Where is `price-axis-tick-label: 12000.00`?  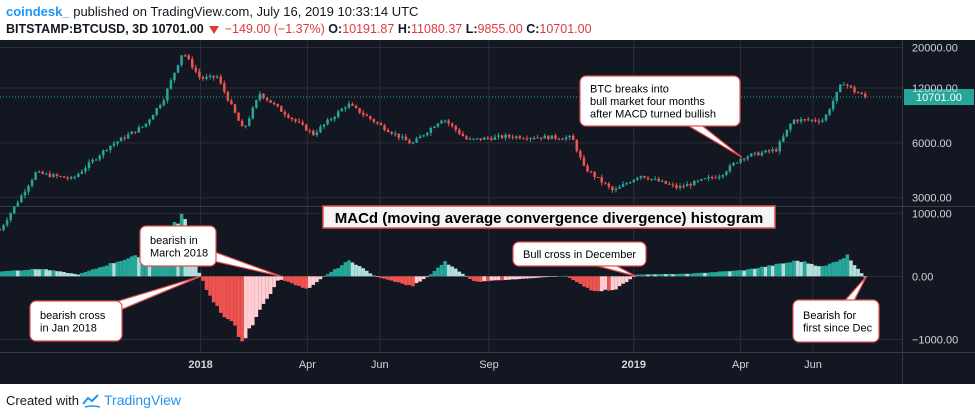
price-axis-tick-label: 12000.00 is located at coordinates (935, 89).